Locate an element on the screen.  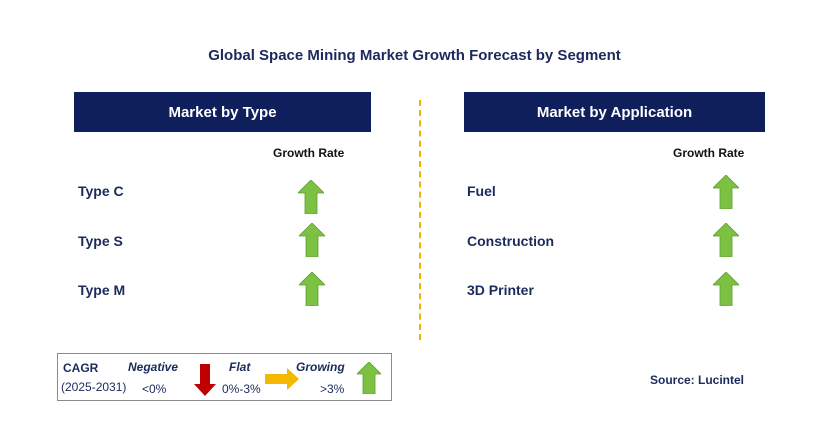
panel-divider is located at coordinates (420, 220).